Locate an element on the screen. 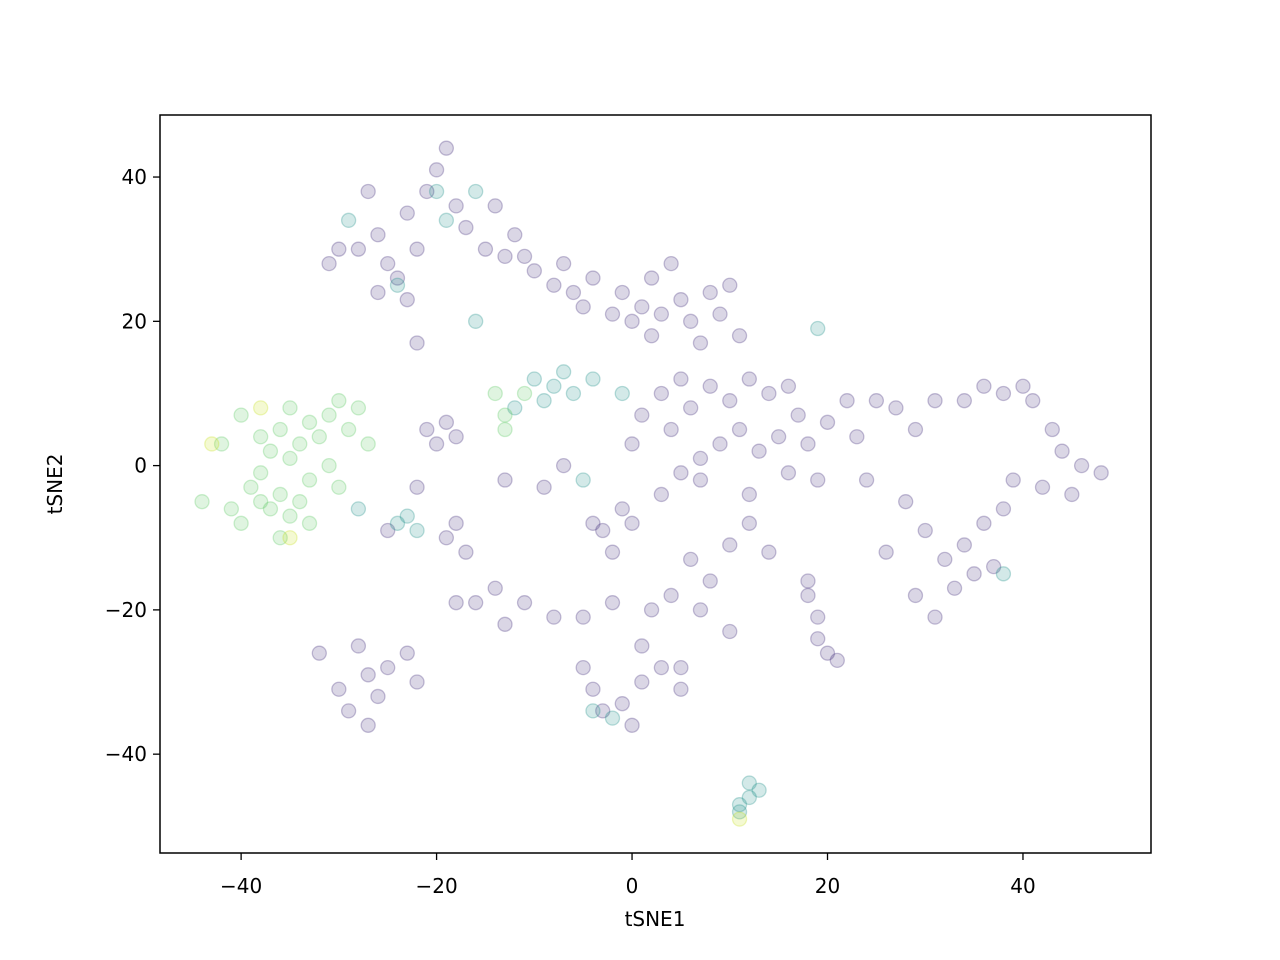 The height and width of the screenshot is (960, 1280). y-axis-label: tSNE2 is located at coordinates (55, 484).